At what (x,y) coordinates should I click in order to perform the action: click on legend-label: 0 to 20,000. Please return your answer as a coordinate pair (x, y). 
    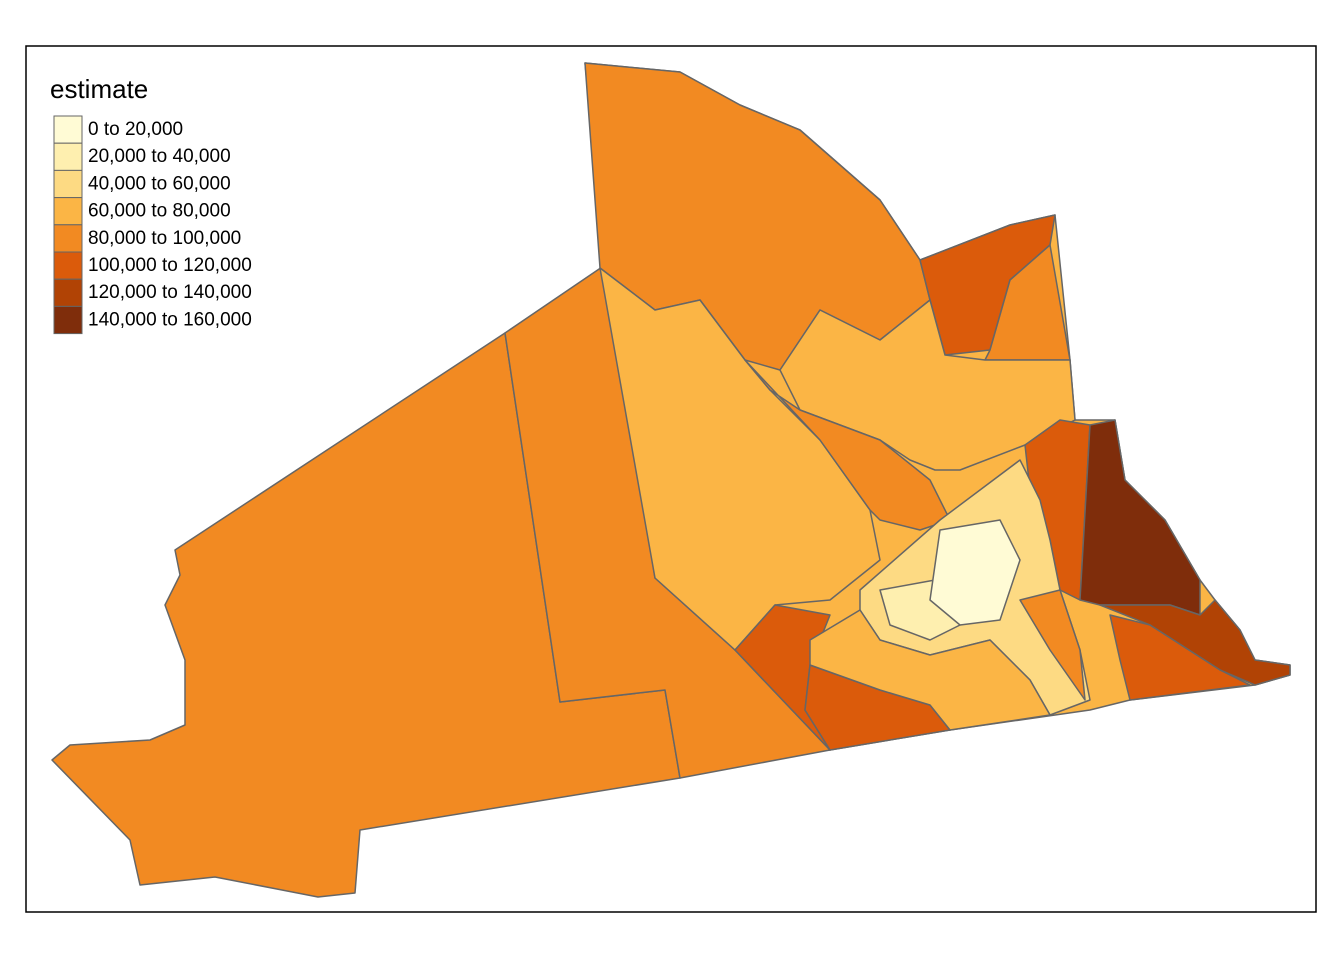
    Looking at the image, I should click on (135, 129).